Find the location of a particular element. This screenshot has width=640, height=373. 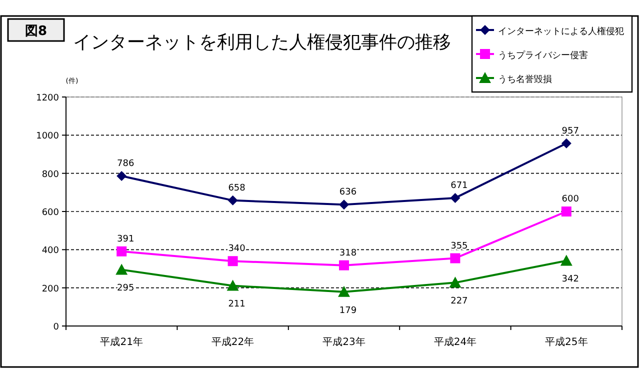

y-tick-label: 200 is located at coordinates (51, 289).